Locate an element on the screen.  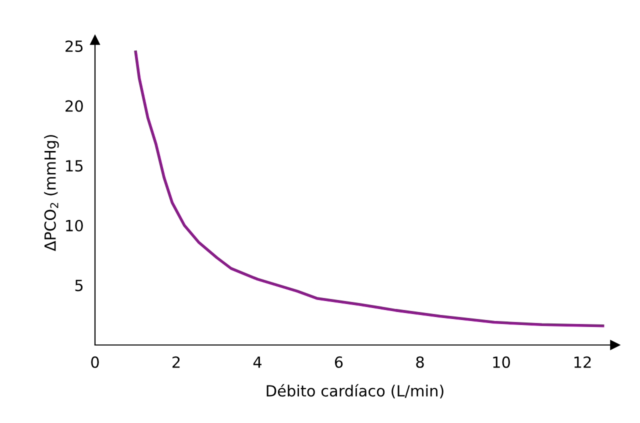
x-axis-title: Débito cardíaco (L/min) is located at coordinates (355, 391).